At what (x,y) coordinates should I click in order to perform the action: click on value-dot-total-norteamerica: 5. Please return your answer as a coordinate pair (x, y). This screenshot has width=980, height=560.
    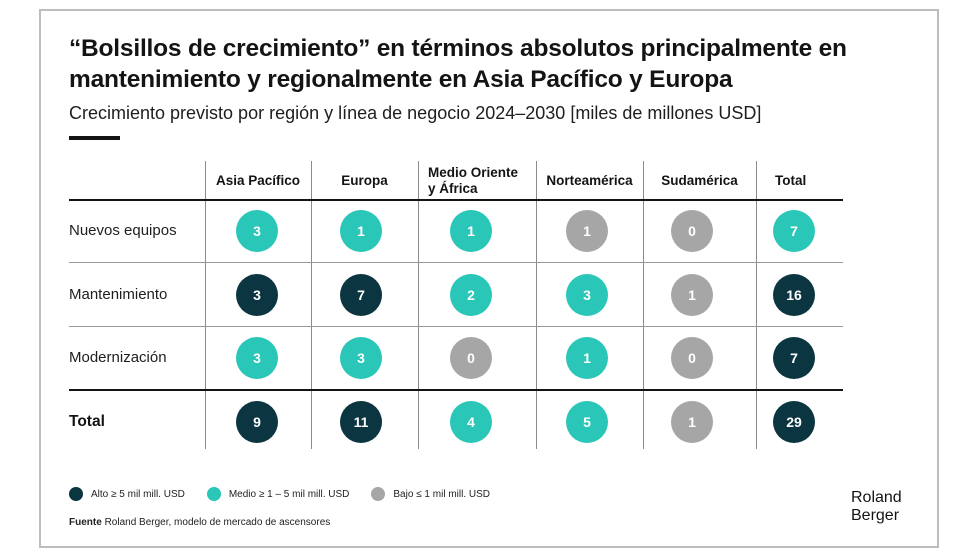
    Looking at the image, I should click on (587, 422).